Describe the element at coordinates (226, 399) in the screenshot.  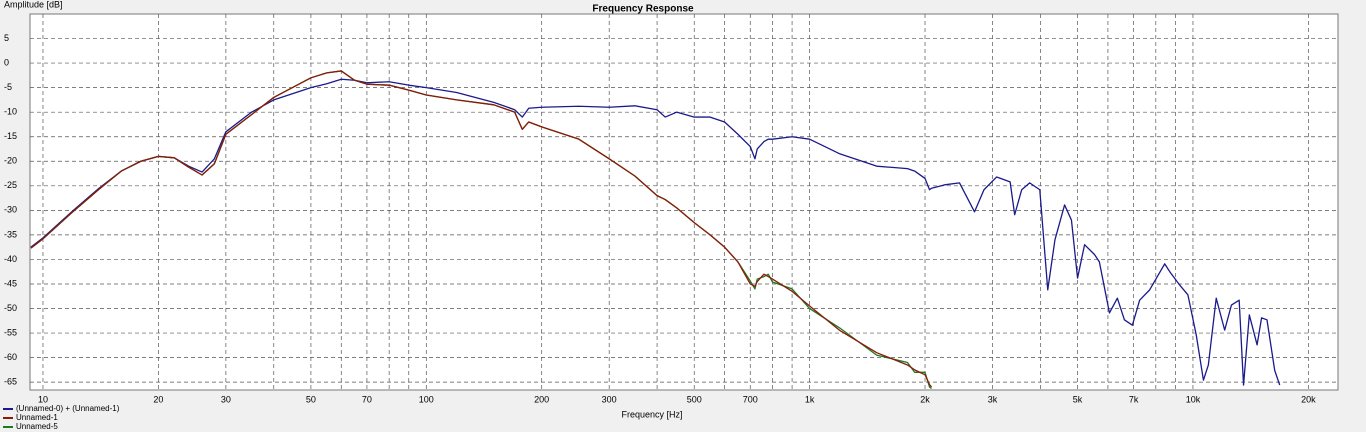
I see `x-tick-label: 30` at that location.